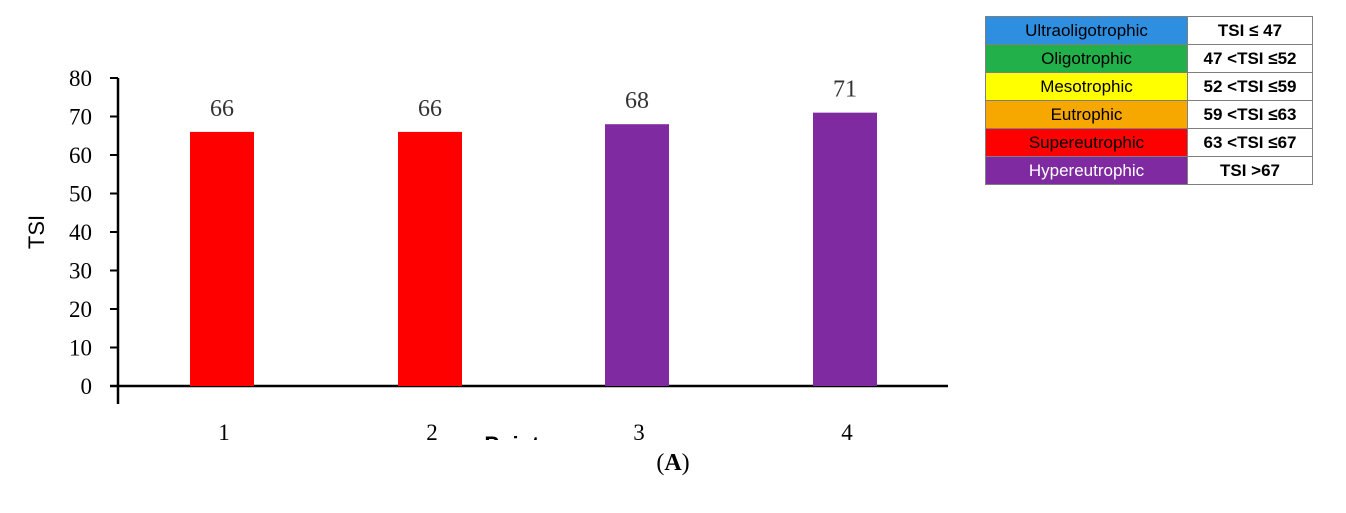 The image size is (1346, 513). What do you see at coordinates (1250, 142) in the screenshot?
I see `legend-range-cell: 63 <TSI ≤67` at bounding box center [1250, 142].